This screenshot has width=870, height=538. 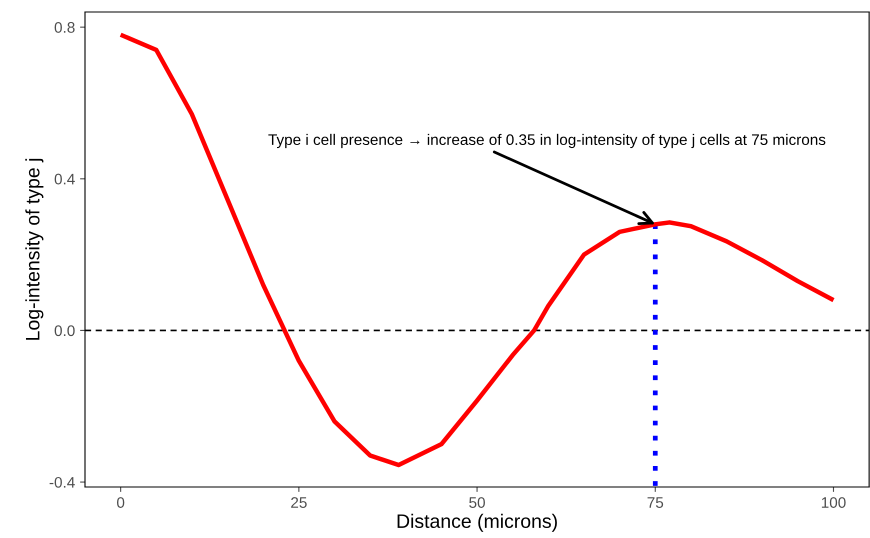 What do you see at coordinates (477, 502) in the screenshot?
I see `x-tick-label: 50` at bounding box center [477, 502].